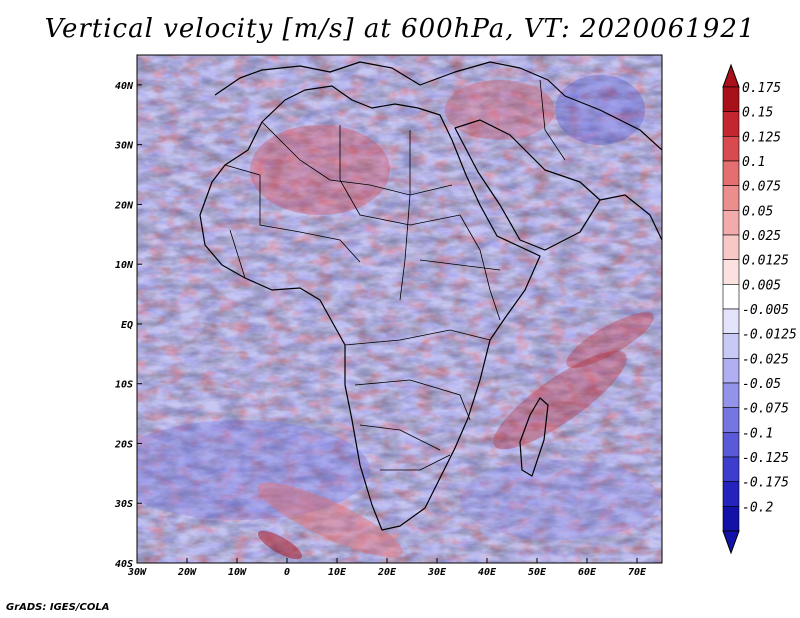 The image size is (800, 618). What do you see at coordinates (765, 409) in the screenshot?
I see `colorbar-label: -0.075` at bounding box center [765, 409].